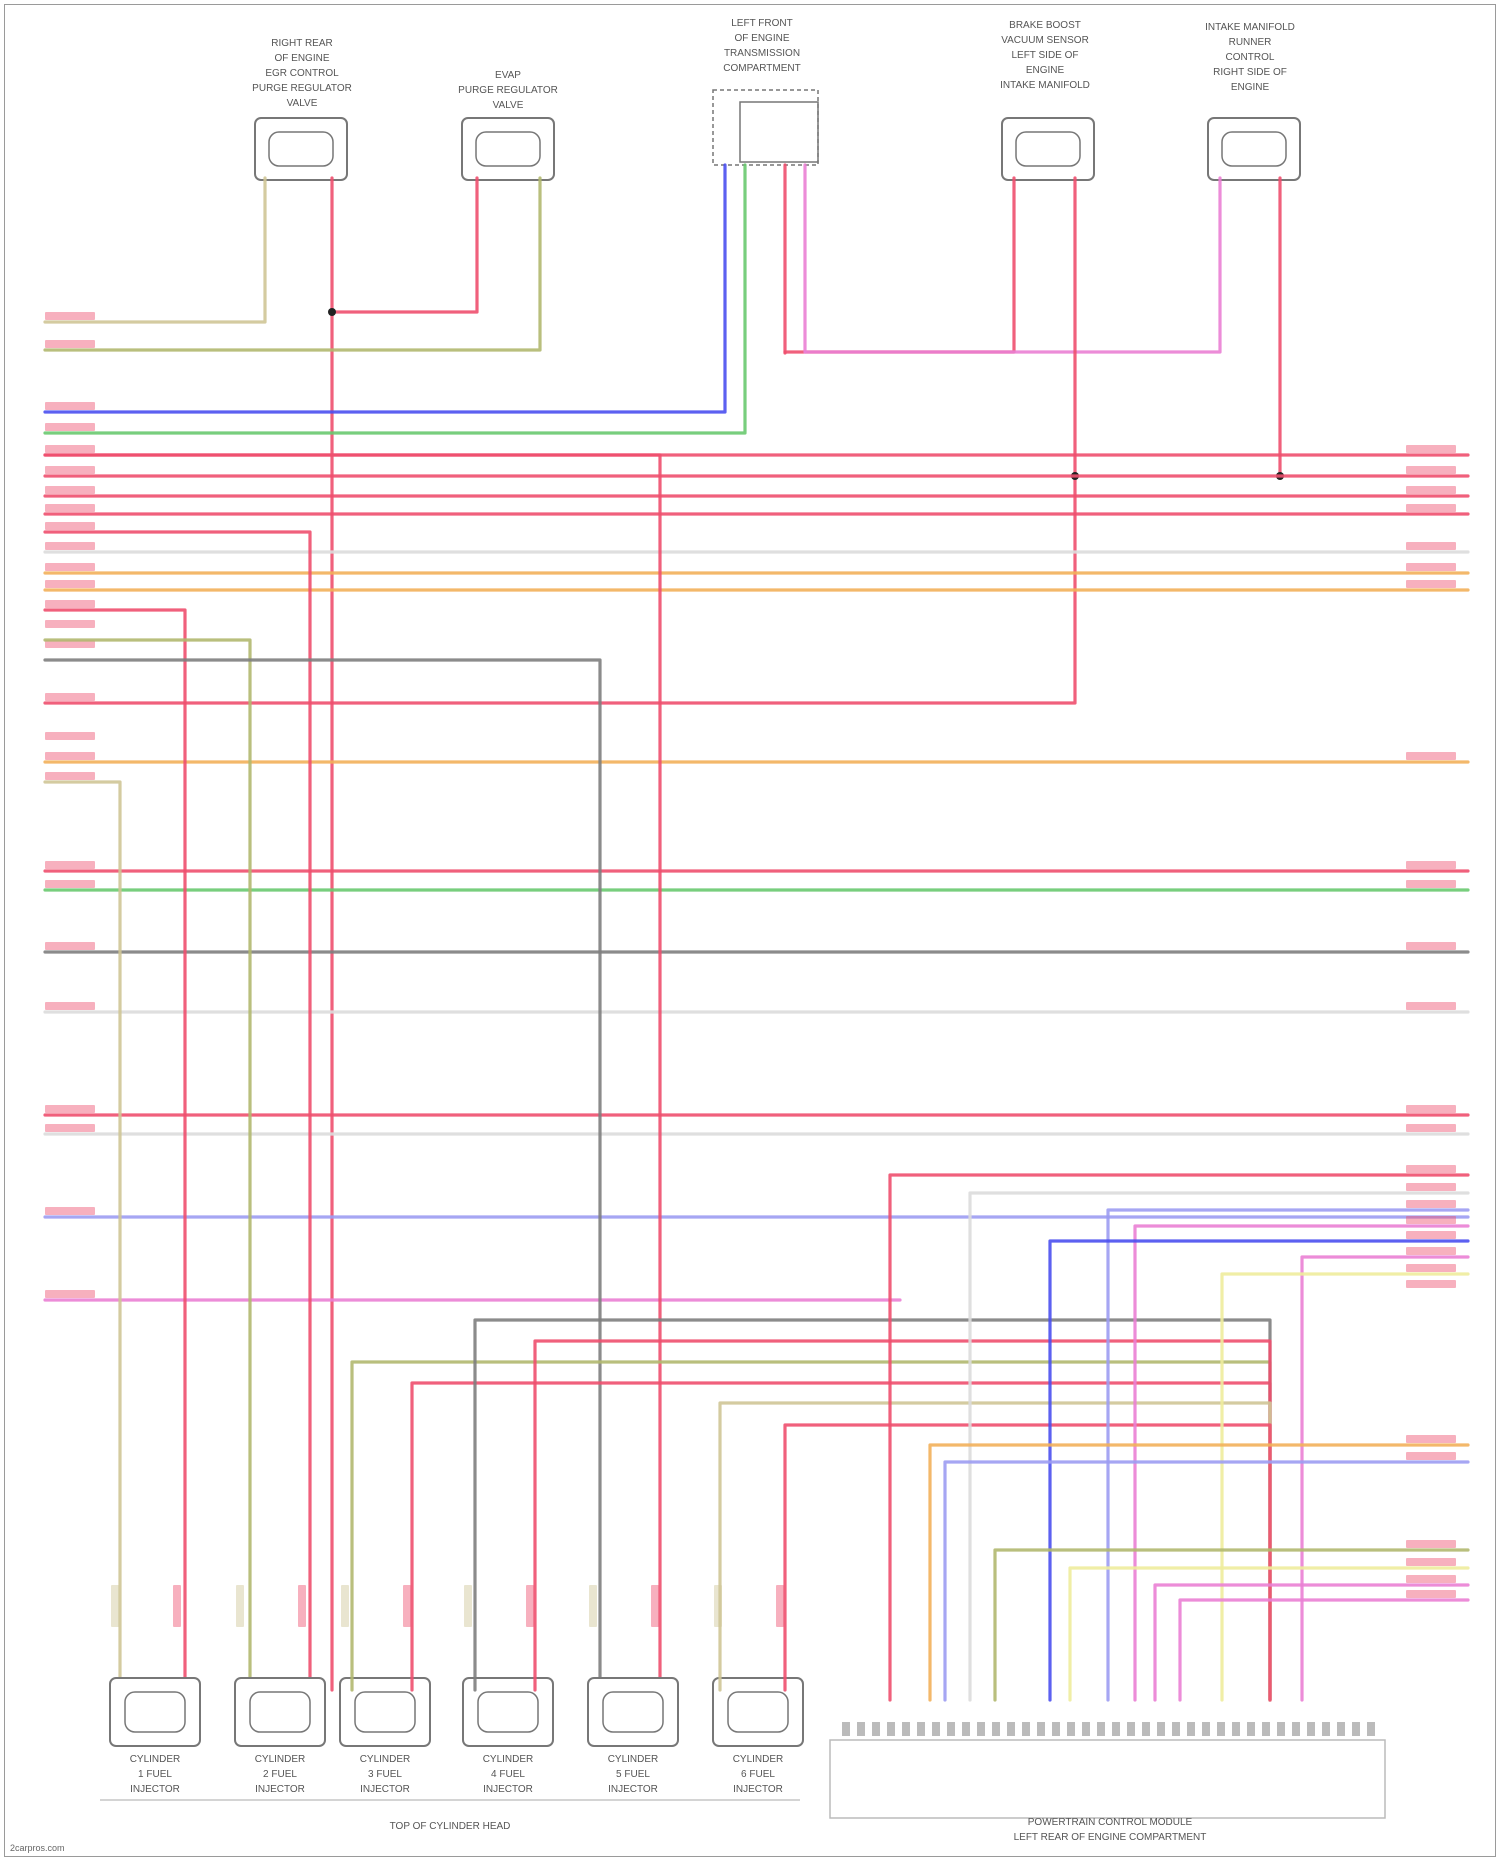 This screenshot has width=1500, height=1861. I want to click on pcm-module, so click(1107, 1779).